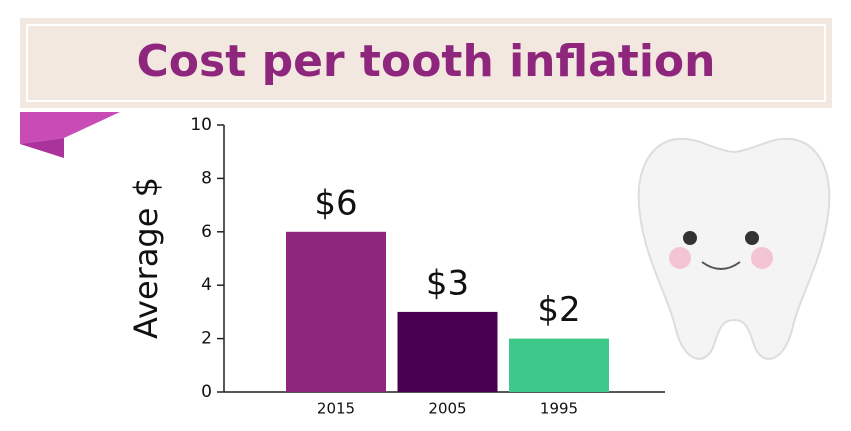 The width and height of the screenshot is (851, 431). What do you see at coordinates (146, 258) in the screenshot?
I see `y-axis-label: Average $` at bounding box center [146, 258].